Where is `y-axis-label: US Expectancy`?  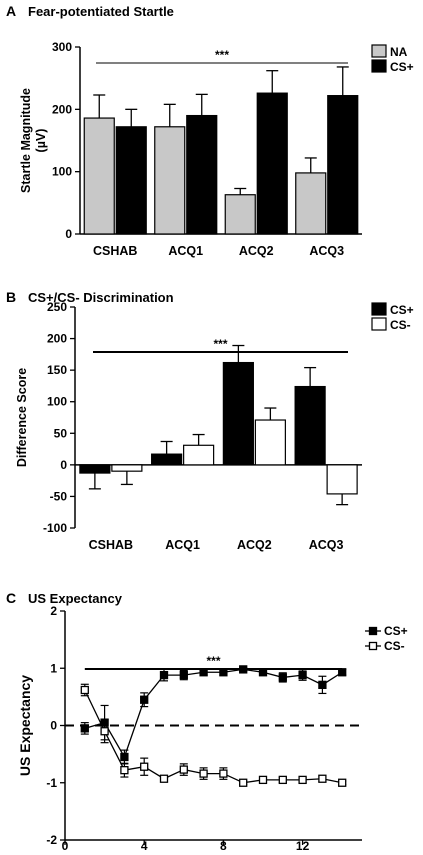
y-axis-label: US Expectancy is located at coordinates (25, 725).